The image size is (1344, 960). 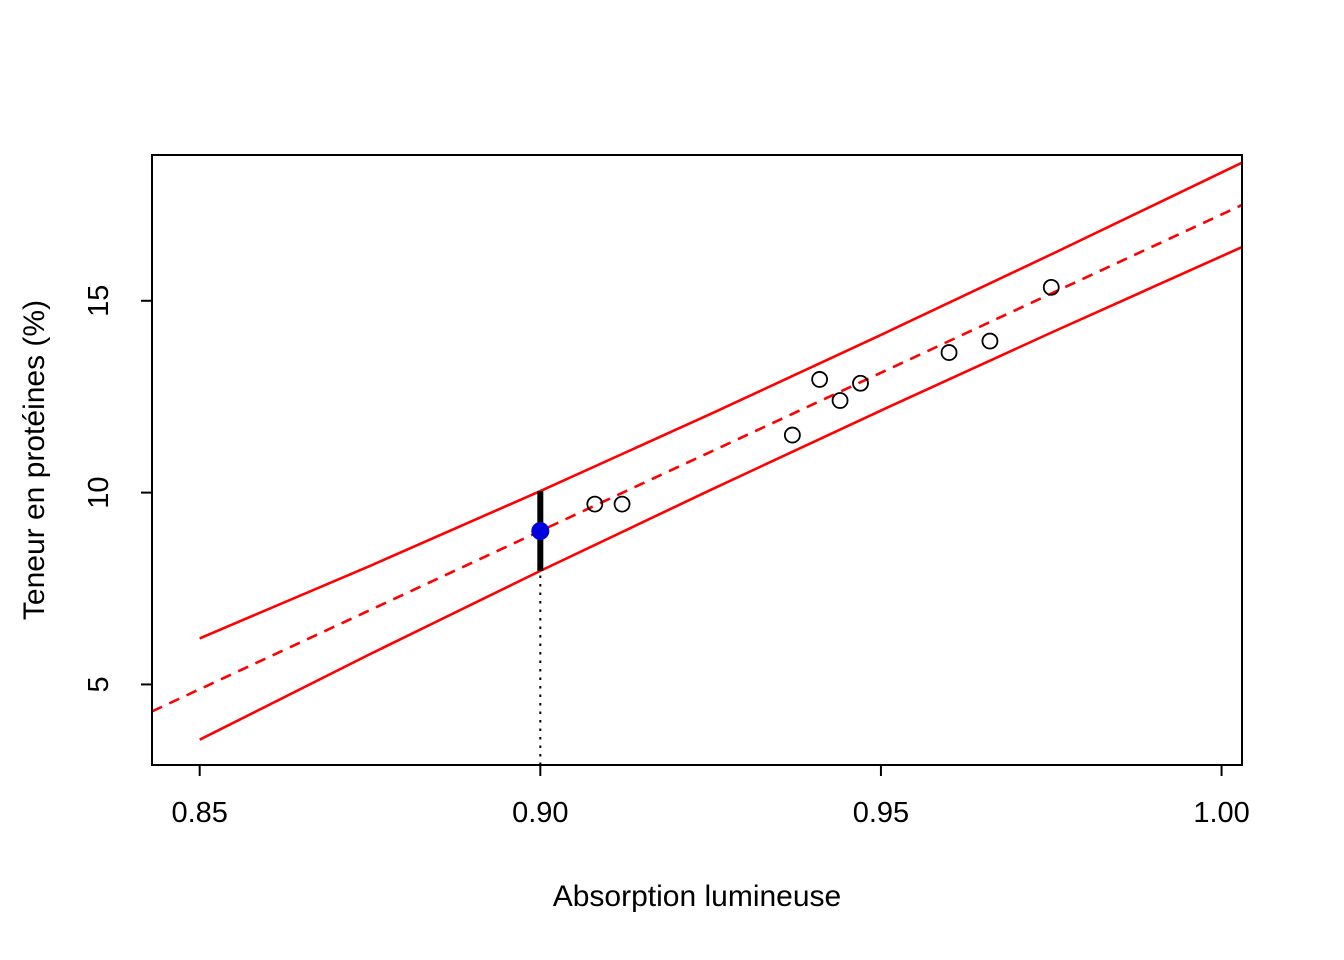 What do you see at coordinates (540, 813) in the screenshot?
I see `x-tick-label: 0.90` at bounding box center [540, 813].